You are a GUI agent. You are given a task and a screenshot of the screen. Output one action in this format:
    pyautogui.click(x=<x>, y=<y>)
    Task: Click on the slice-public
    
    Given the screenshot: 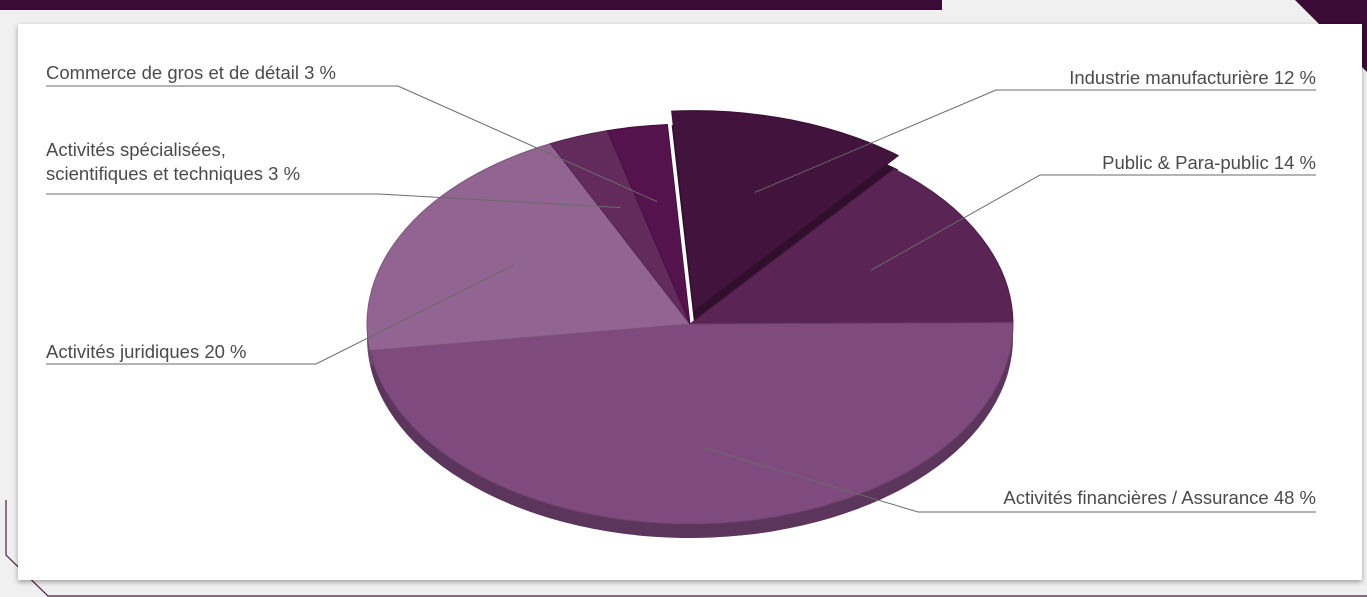 What is the action you would take?
    pyautogui.click(x=851, y=246)
    